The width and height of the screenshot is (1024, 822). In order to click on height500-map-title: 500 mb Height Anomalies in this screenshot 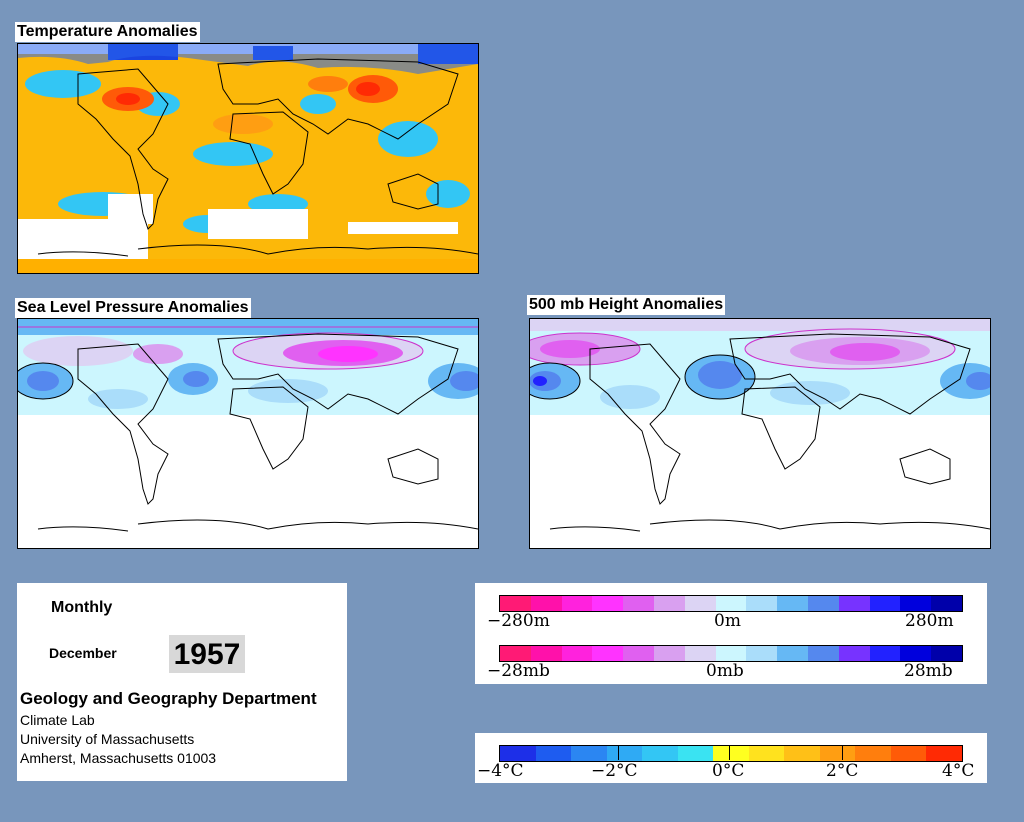, I will do `click(626, 305)`.